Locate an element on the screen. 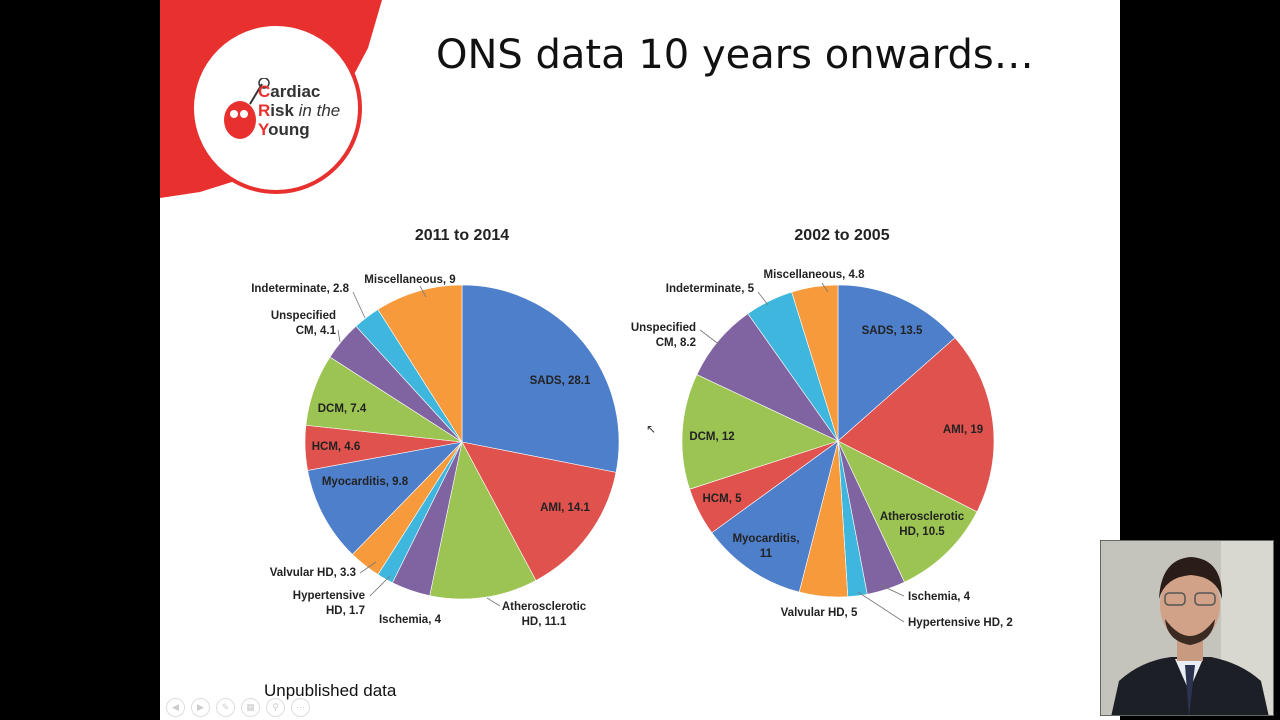  mouse-cursor-icon: ↖ is located at coordinates (651, 429).